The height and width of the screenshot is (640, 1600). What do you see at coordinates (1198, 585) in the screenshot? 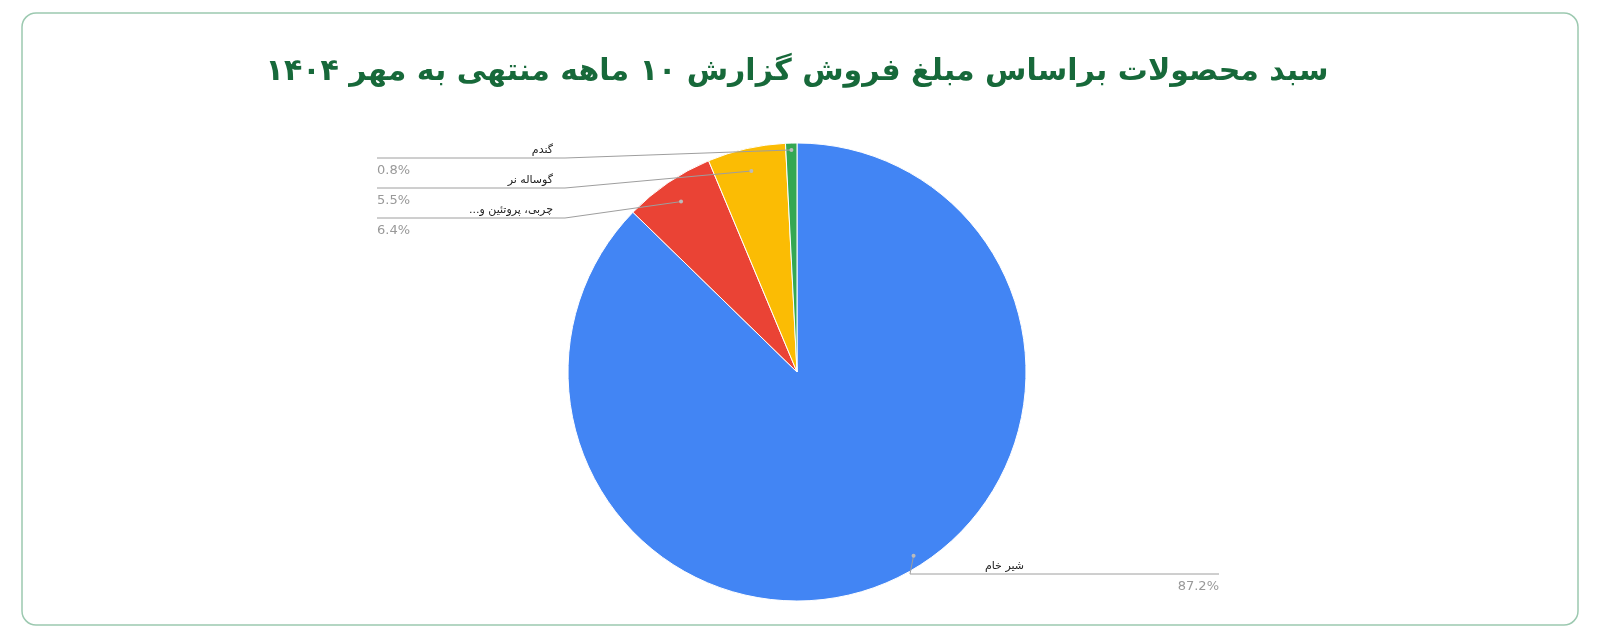
I see `data-label: 87.2%` at bounding box center [1198, 585].